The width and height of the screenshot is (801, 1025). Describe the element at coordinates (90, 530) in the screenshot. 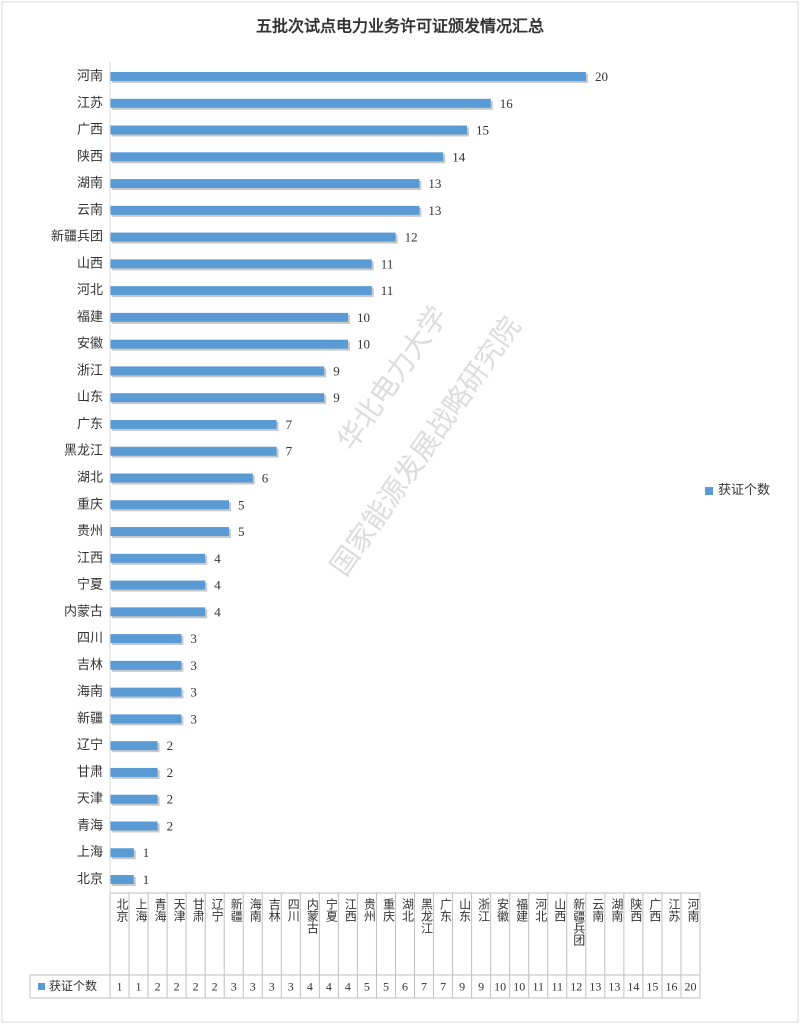

I see `y-tick-label: 贵州` at that location.